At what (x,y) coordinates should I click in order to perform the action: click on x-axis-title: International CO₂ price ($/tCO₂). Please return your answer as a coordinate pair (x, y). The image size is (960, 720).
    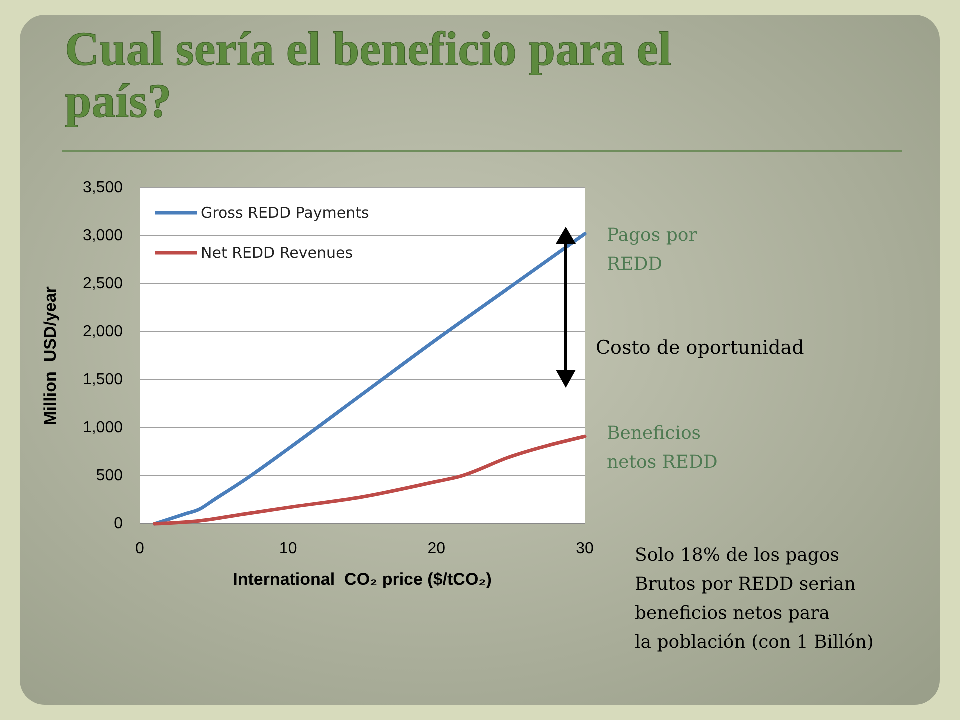
    Looking at the image, I should click on (362, 579).